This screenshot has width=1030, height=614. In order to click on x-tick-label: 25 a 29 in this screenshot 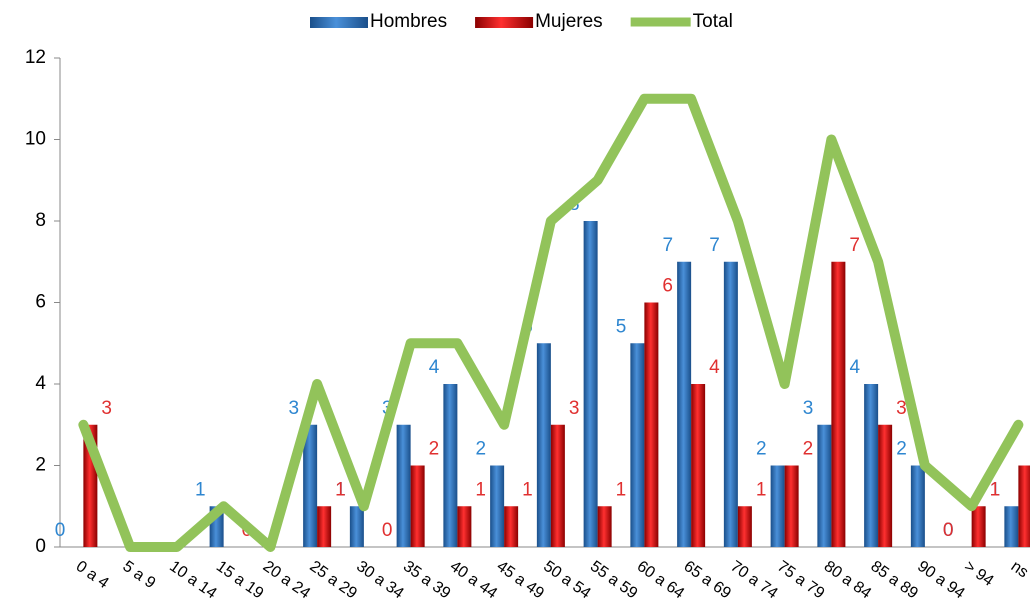, I will do `click(333, 580)`.